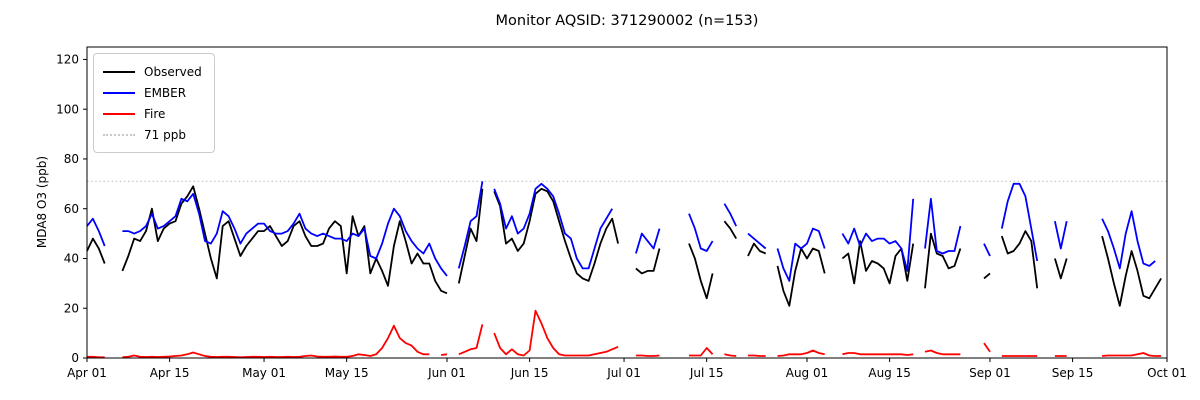 This screenshot has height=400, width=1200. What do you see at coordinates (990, 373) in the screenshot?
I see `x-tick-label: Sep 01` at bounding box center [990, 373].